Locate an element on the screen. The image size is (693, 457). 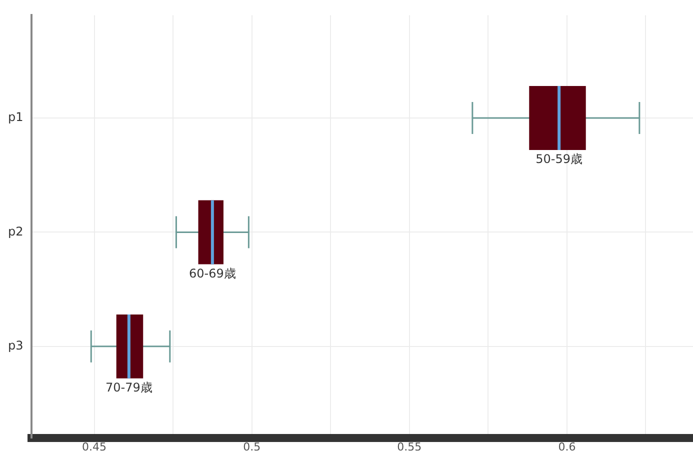
x-tick-label: 0.55 is located at coordinates (409, 447).